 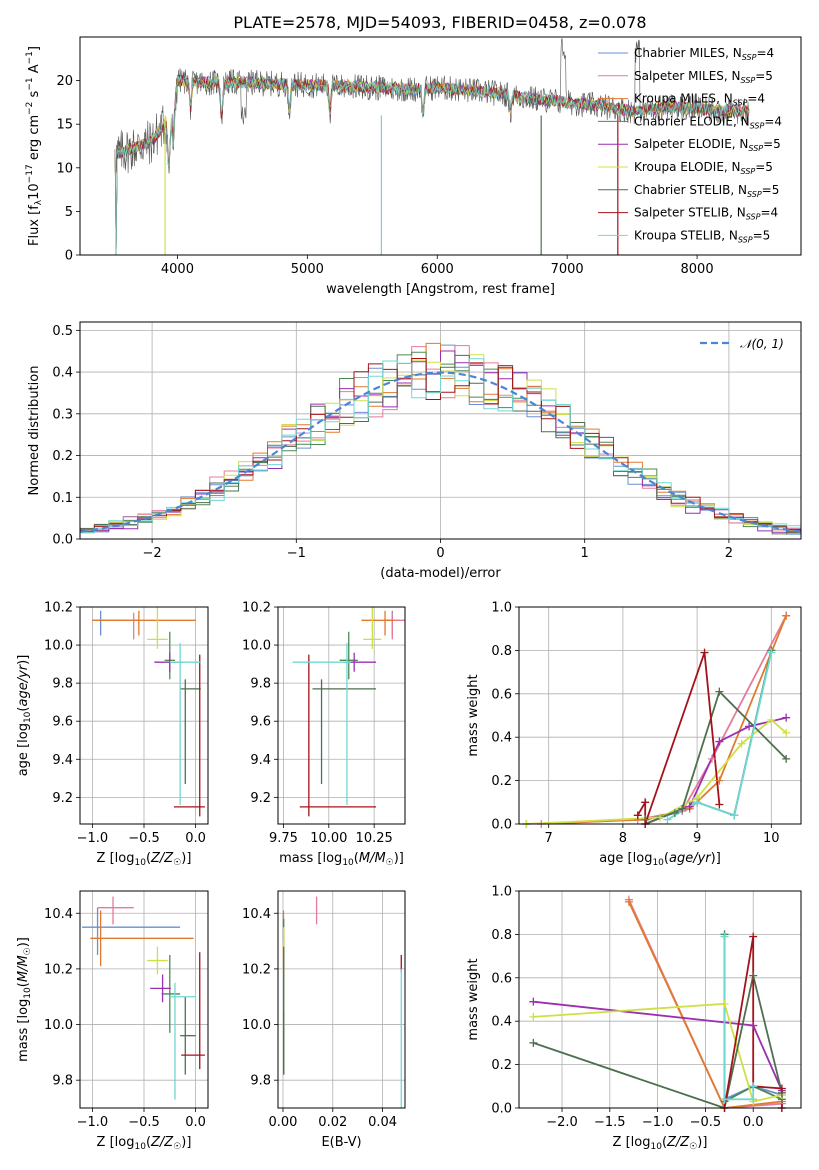 I want to click on massweight-vs-z-xlabel-part: 10, so click(x=656, y=1147).